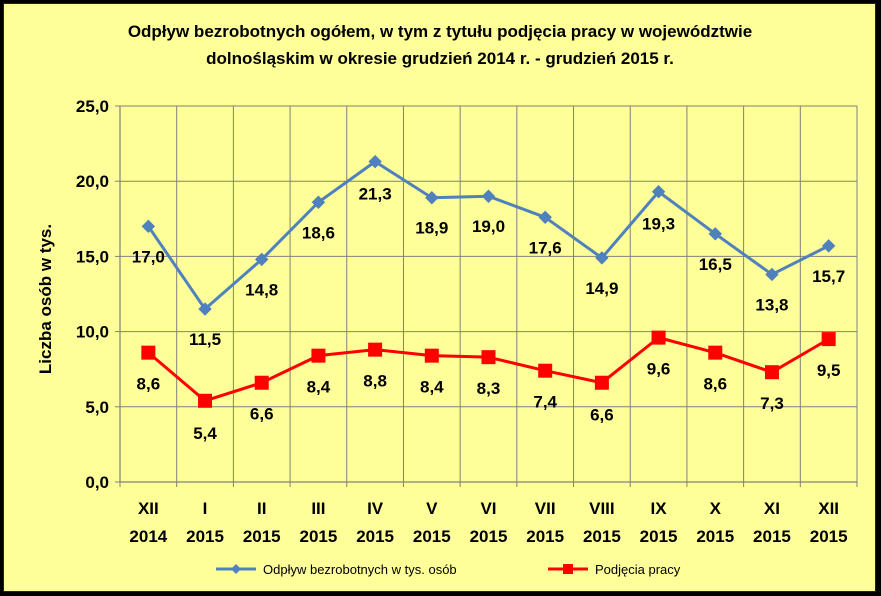  What do you see at coordinates (658, 224) in the screenshot?
I see `data-label-series-1: 19,3` at bounding box center [658, 224].